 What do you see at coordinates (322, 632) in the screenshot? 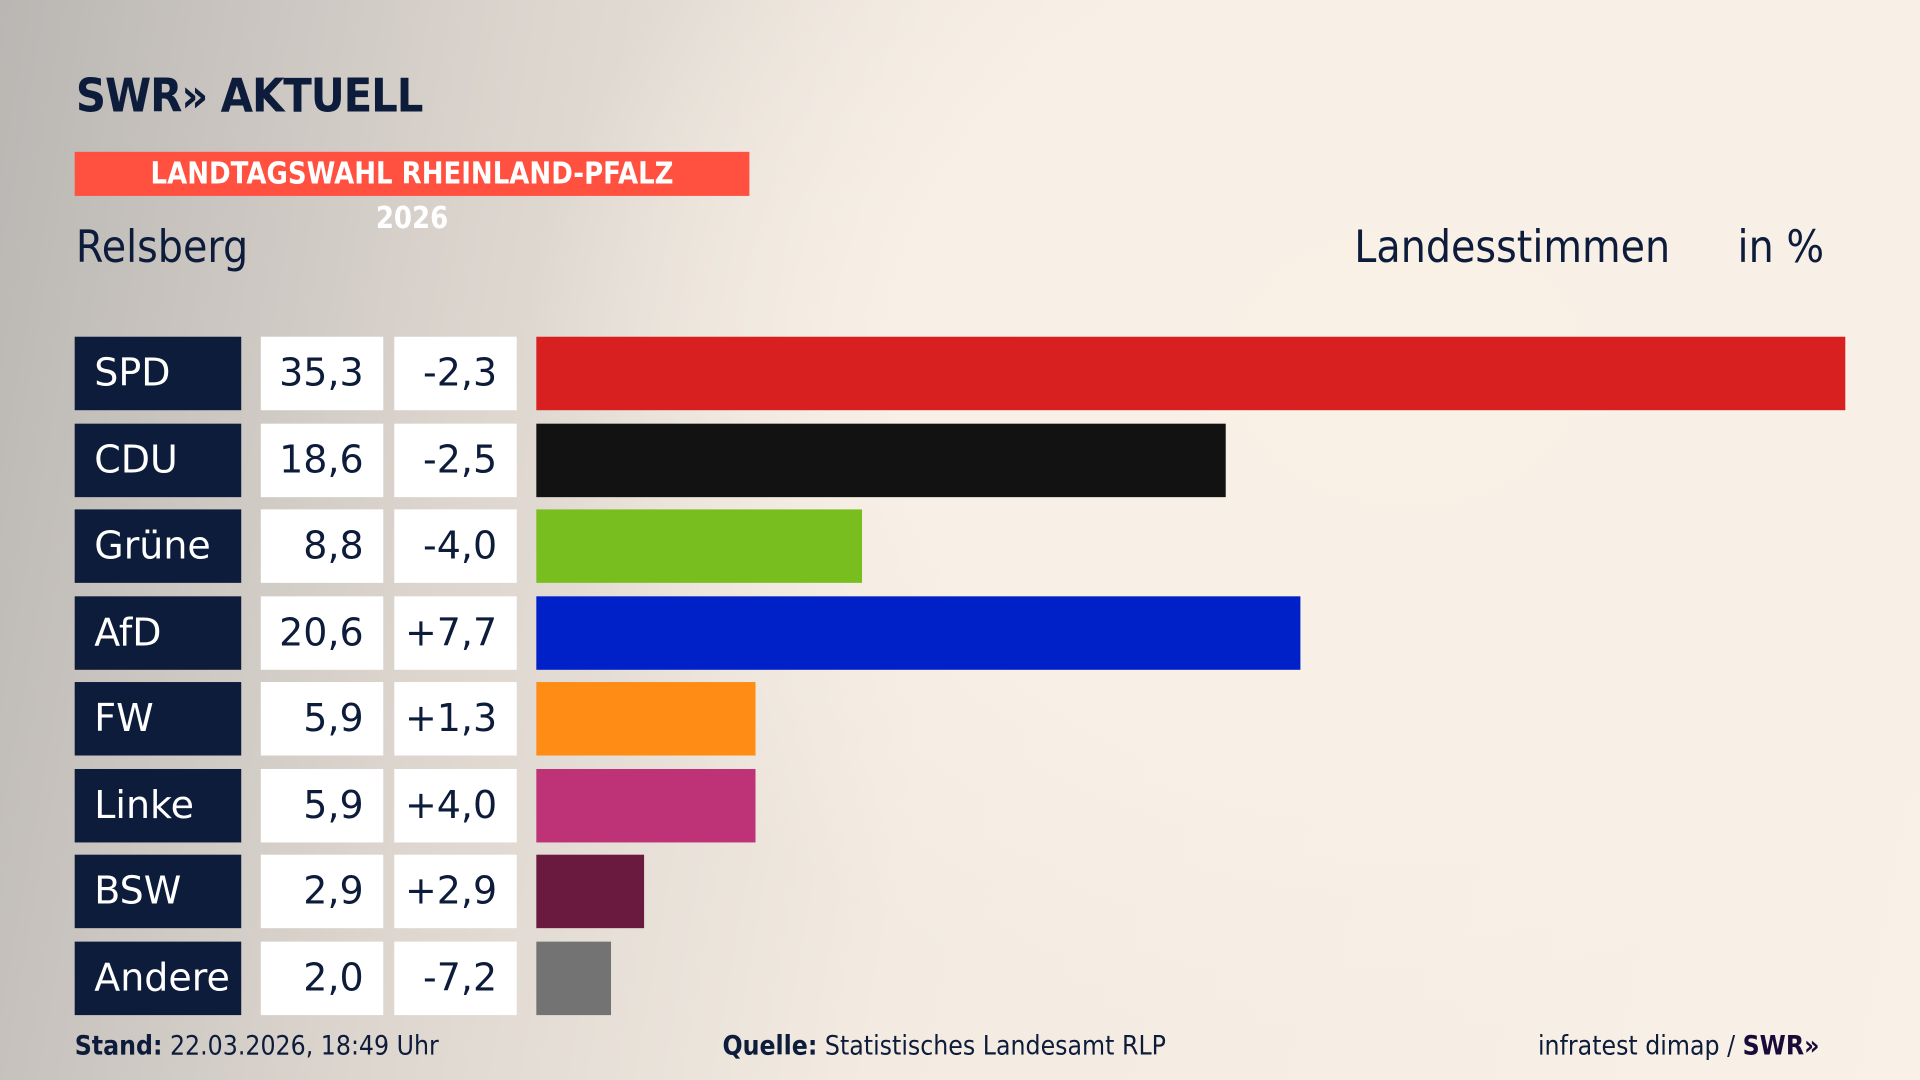
I see `value-label: 20,6` at bounding box center [322, 632].